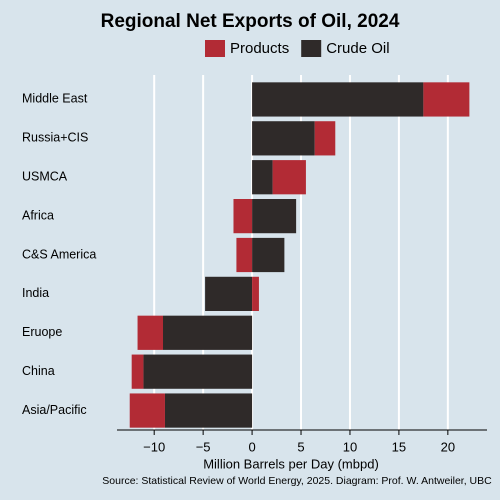  I want to click on y-tick-label: China, so click(38, 371).